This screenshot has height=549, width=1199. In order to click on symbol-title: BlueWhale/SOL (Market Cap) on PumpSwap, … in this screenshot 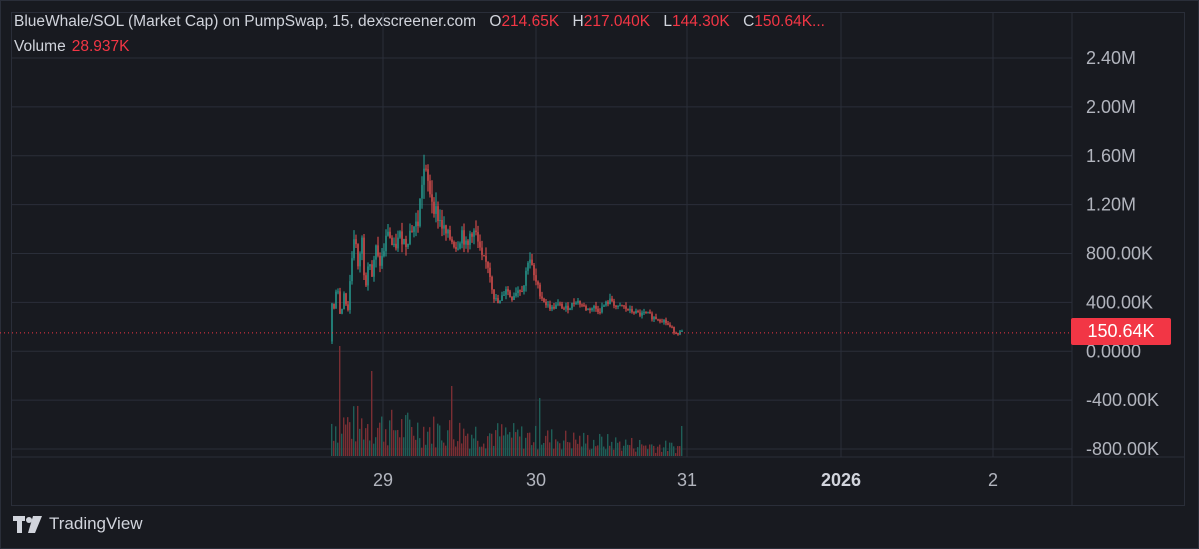, I will do `click(245, 21)`.